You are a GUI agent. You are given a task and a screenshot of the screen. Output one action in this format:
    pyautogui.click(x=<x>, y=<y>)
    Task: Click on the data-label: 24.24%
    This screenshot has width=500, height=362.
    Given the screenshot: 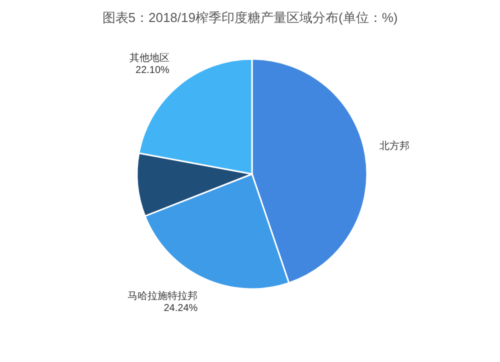 What is the action you would take?
    pyautogui.click(x=181, y=308)
    